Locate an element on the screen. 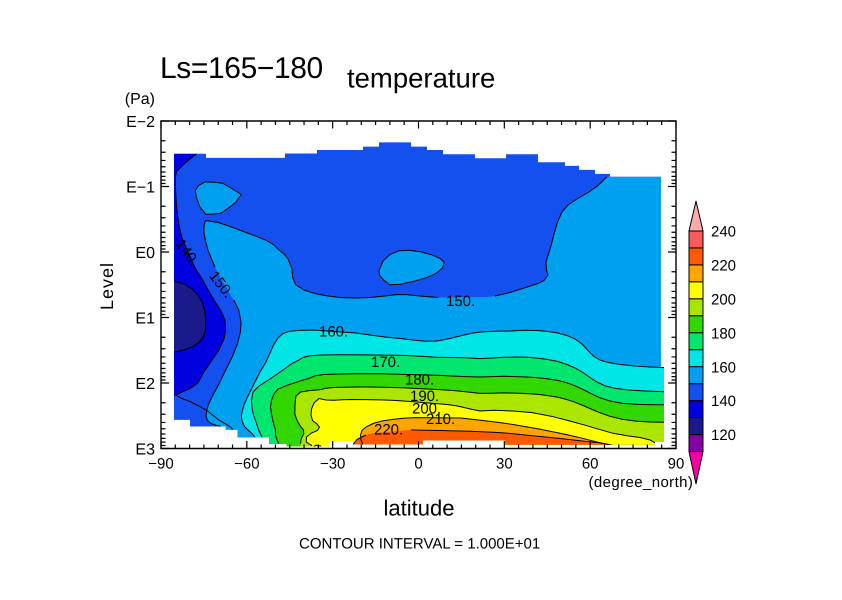  svg-text: 180 is located at coordinates (723, 333).